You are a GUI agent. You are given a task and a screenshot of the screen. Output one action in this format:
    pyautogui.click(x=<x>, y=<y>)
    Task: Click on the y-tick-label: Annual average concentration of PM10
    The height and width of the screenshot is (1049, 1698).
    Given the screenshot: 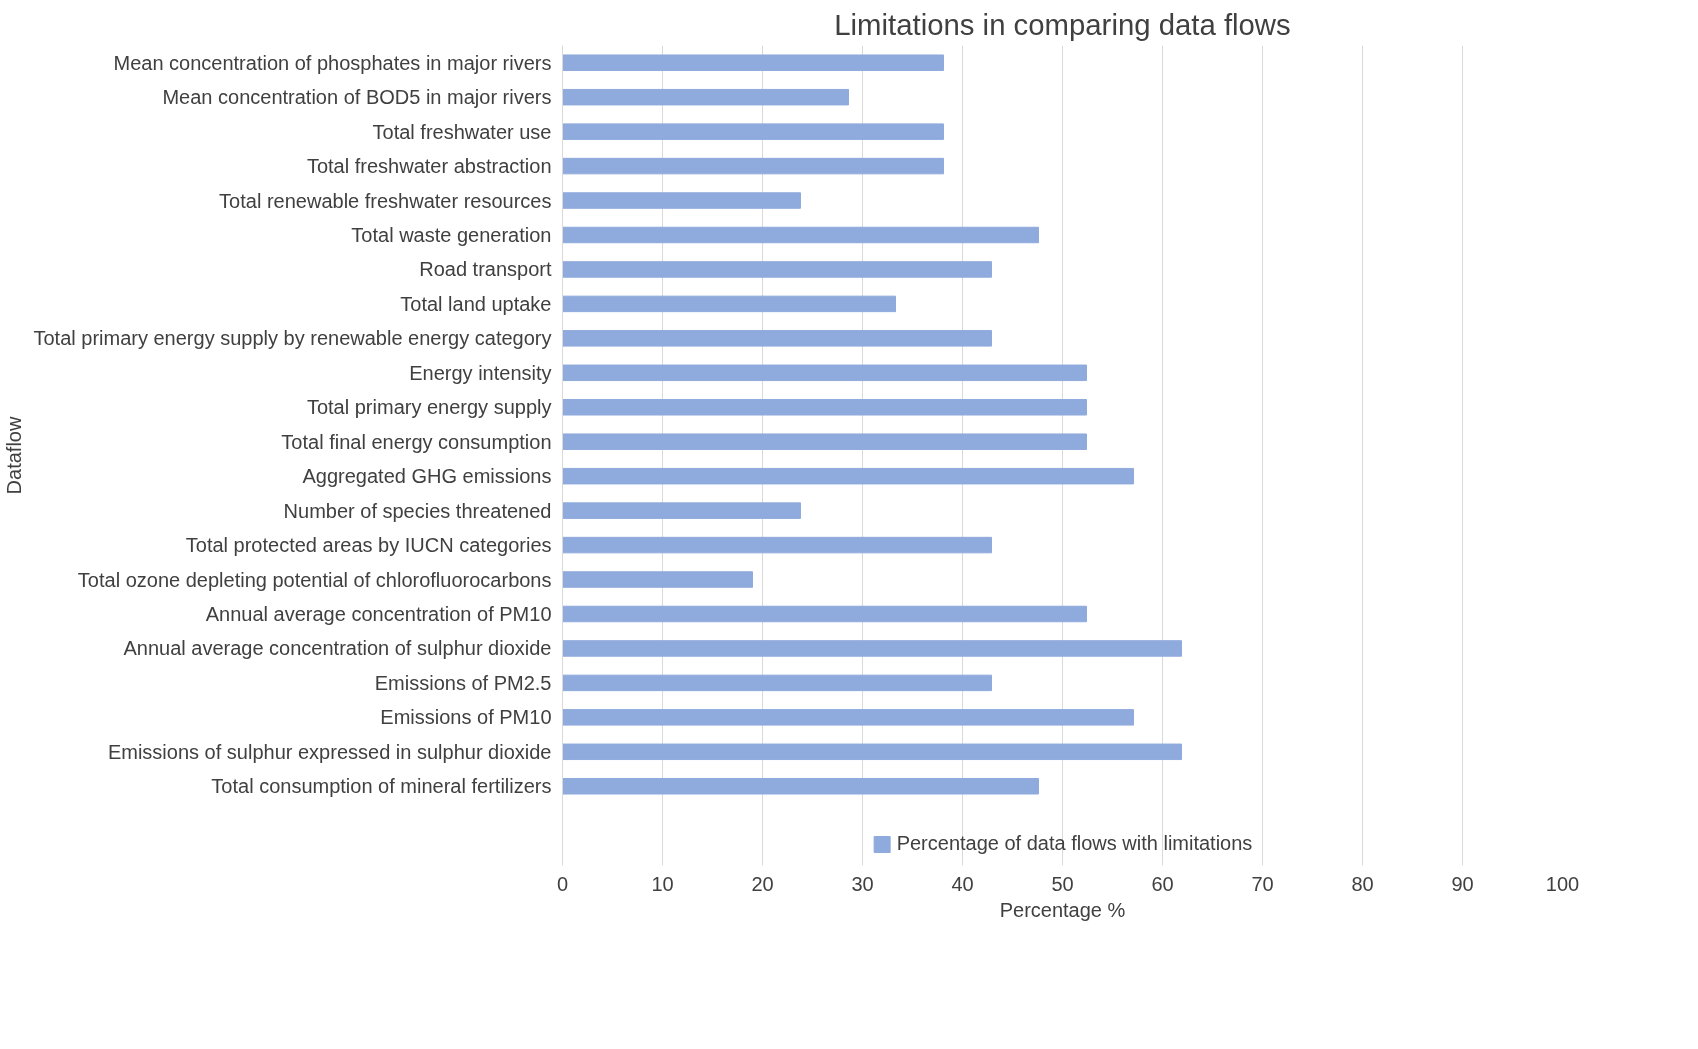 What is the action you would take?
    pyautogui.click(x=378, y=613)
    